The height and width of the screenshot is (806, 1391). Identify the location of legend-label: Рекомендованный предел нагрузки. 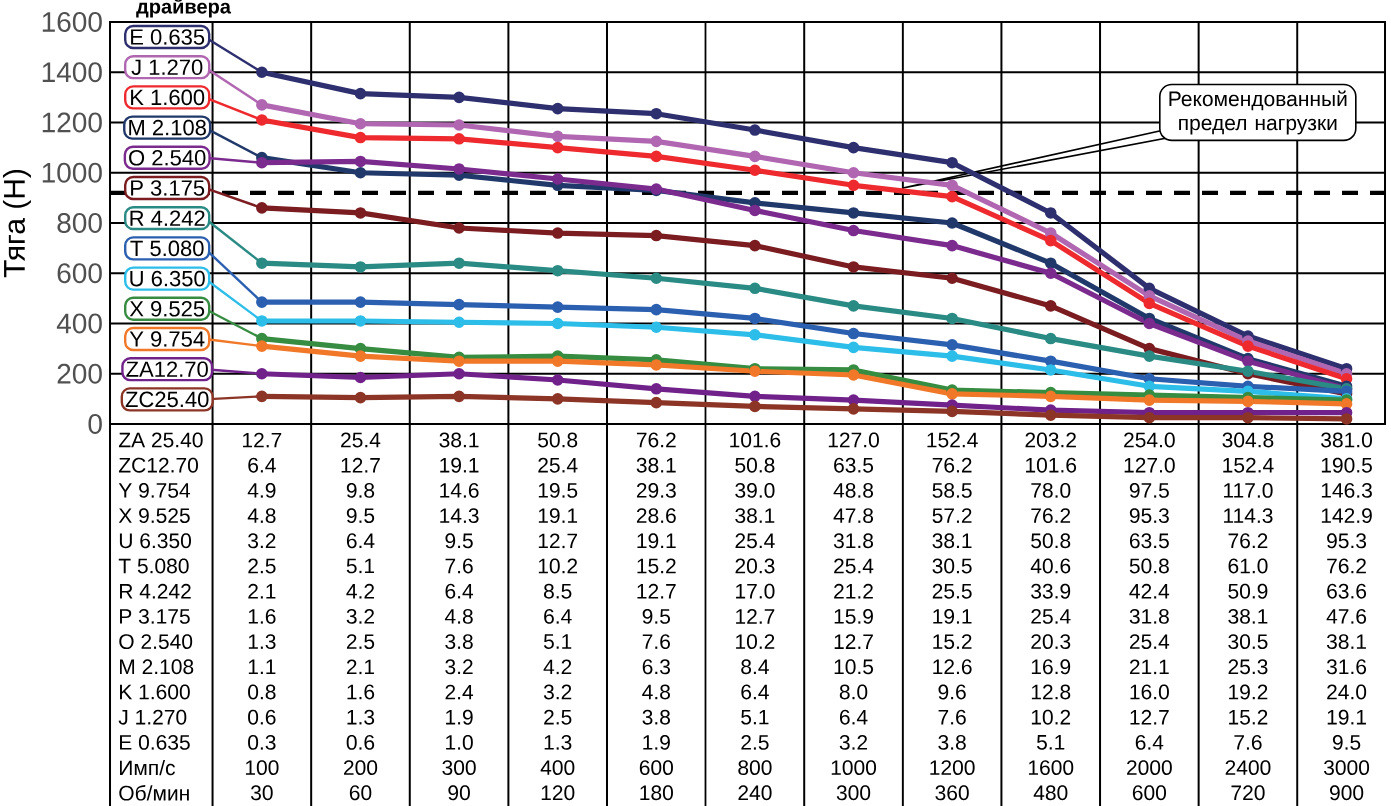
(1258, 112).